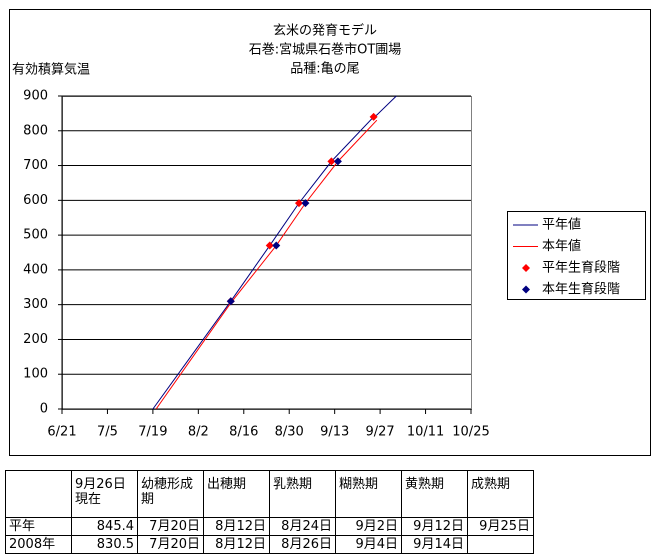  What do you see at coordinates (334, 432) in the screenshot?
I see `x-tick-label: 9/13` at bounding box center [334, 432].